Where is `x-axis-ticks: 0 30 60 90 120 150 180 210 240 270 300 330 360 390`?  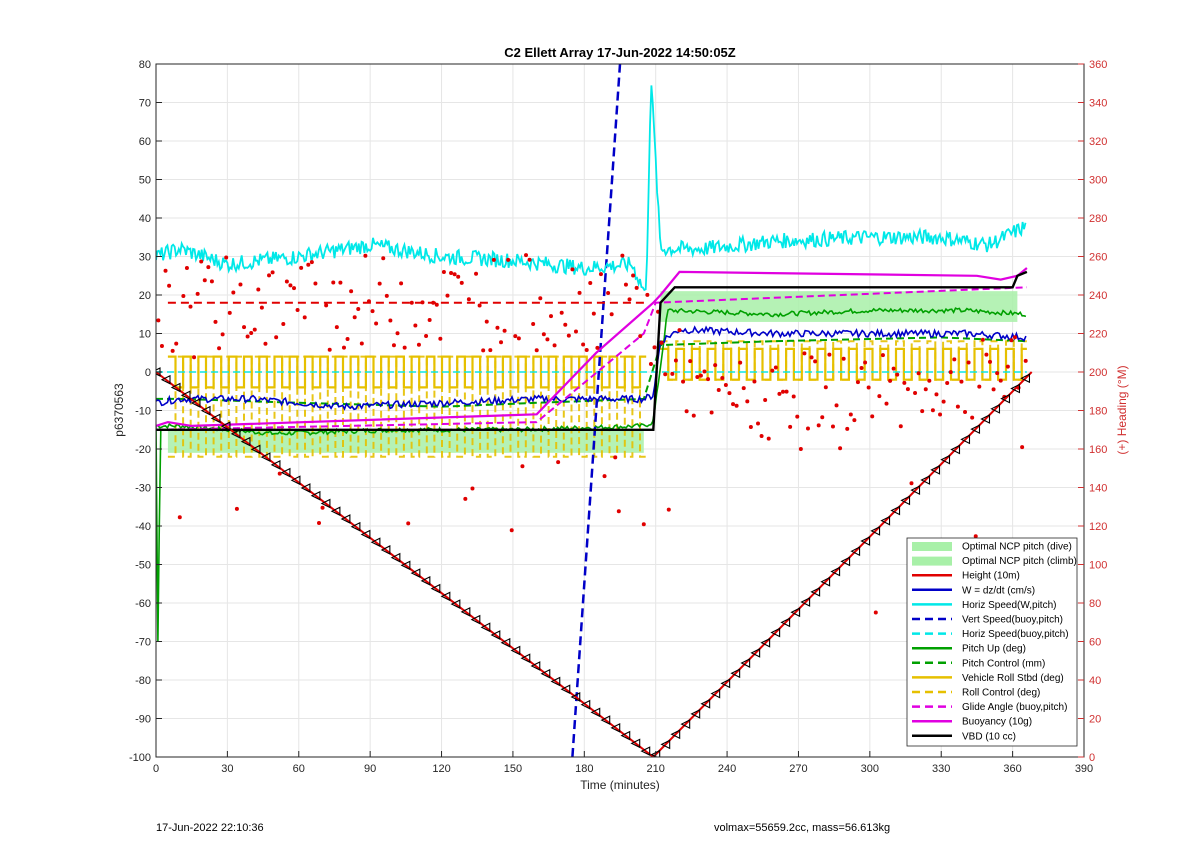 x-axis-ticks: 0 30 60 90 120 150 180 210 240 270 300 330 360 390 is located at coordinates (623, 763).